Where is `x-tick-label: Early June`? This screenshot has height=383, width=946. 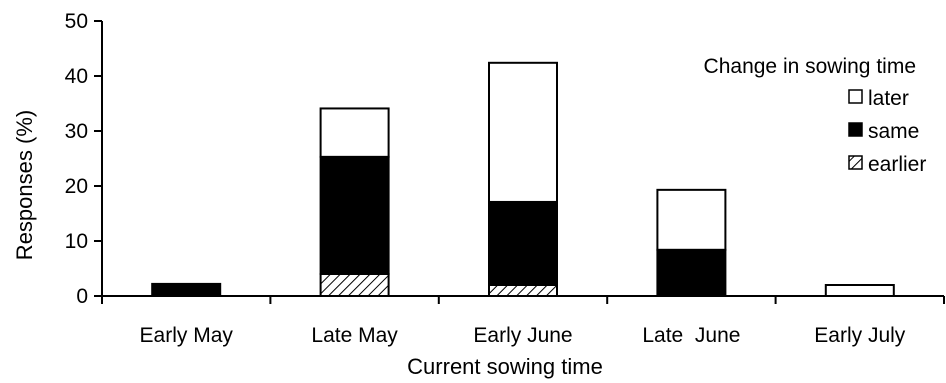
x-tick-label: Early June is located at coordinates (522, 335).